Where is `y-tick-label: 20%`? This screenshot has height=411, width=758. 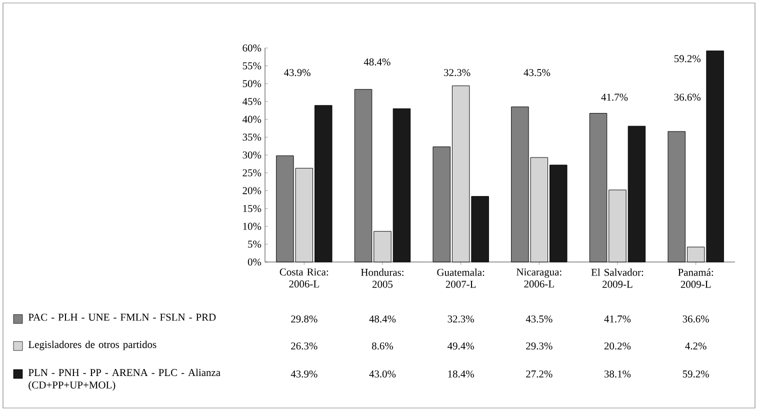
y-tick-label: 20% is located at coordinates (252, 190).